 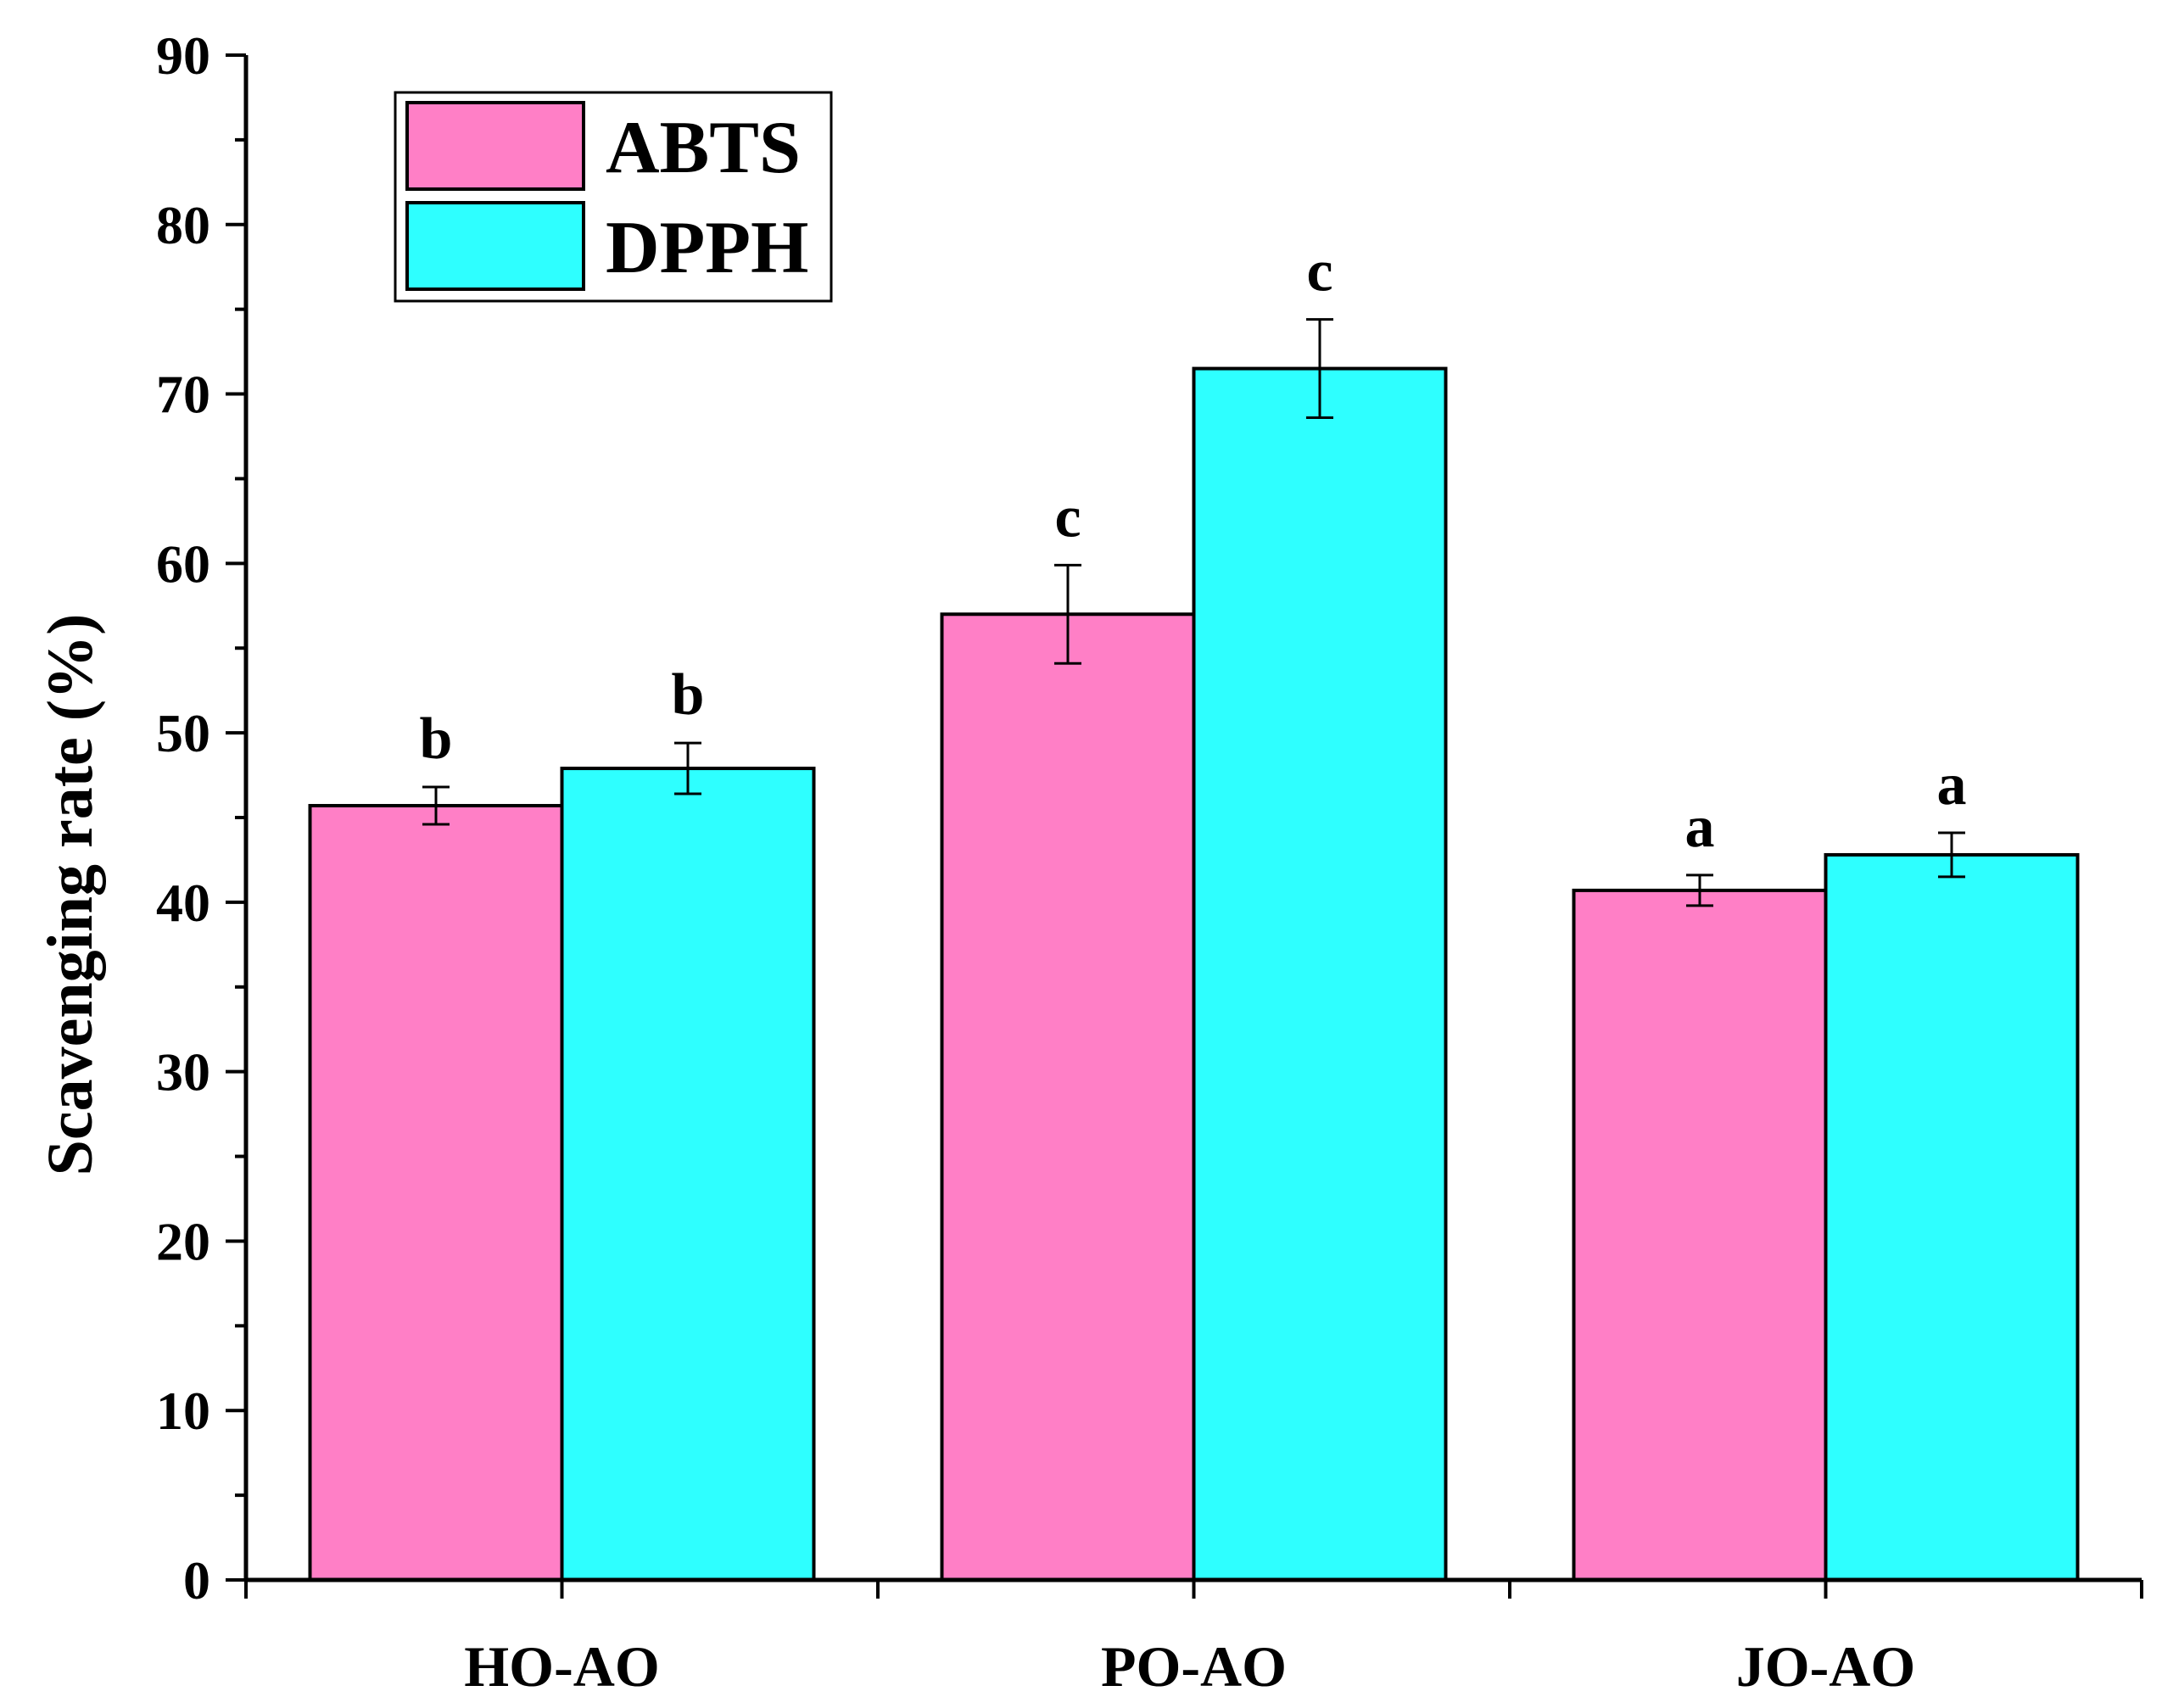 I want to click on x-tick-label: HO-AO, so click(x=562, y=1667).